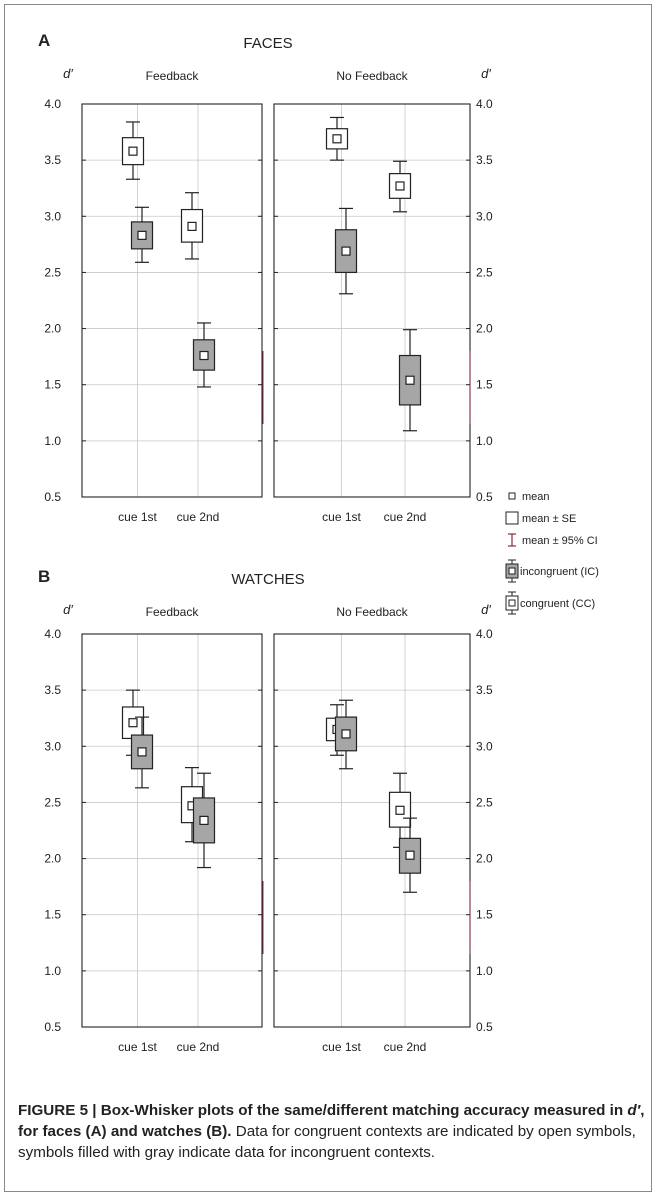 Image resolution: width=659 pixels, height=1198 pixels. I want to click on legend-mean-icon, so click(512, 496).